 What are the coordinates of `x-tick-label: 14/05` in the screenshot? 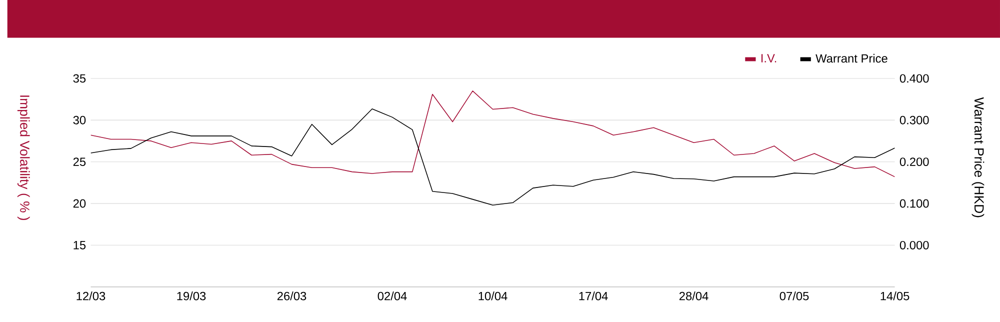 It's located at (895, 296).